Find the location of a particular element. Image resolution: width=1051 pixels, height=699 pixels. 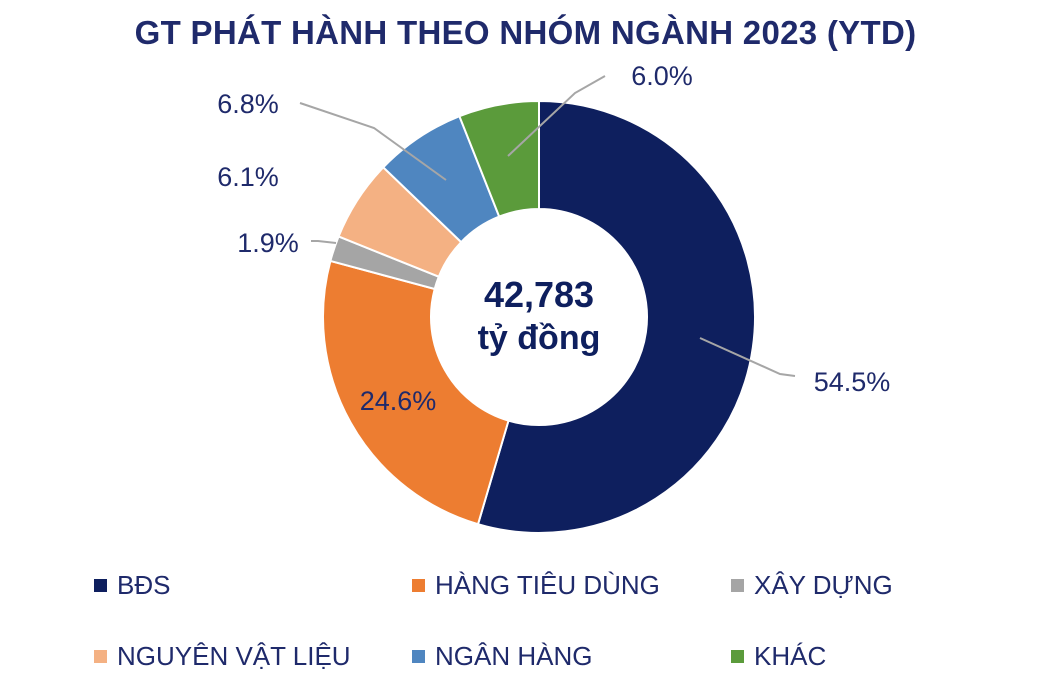

legend-item-nguyen-vat-lieu: NGUYÊN VẬT LIỆU is located at coordinates (222, 656).